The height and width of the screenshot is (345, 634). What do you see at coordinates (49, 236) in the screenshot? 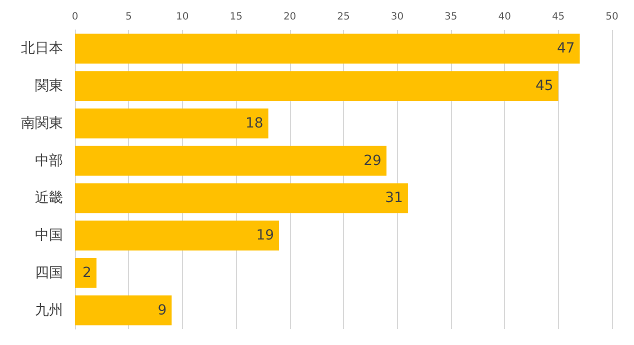
I see `y-tick-label: 中国` at bounding box center [49, 236].